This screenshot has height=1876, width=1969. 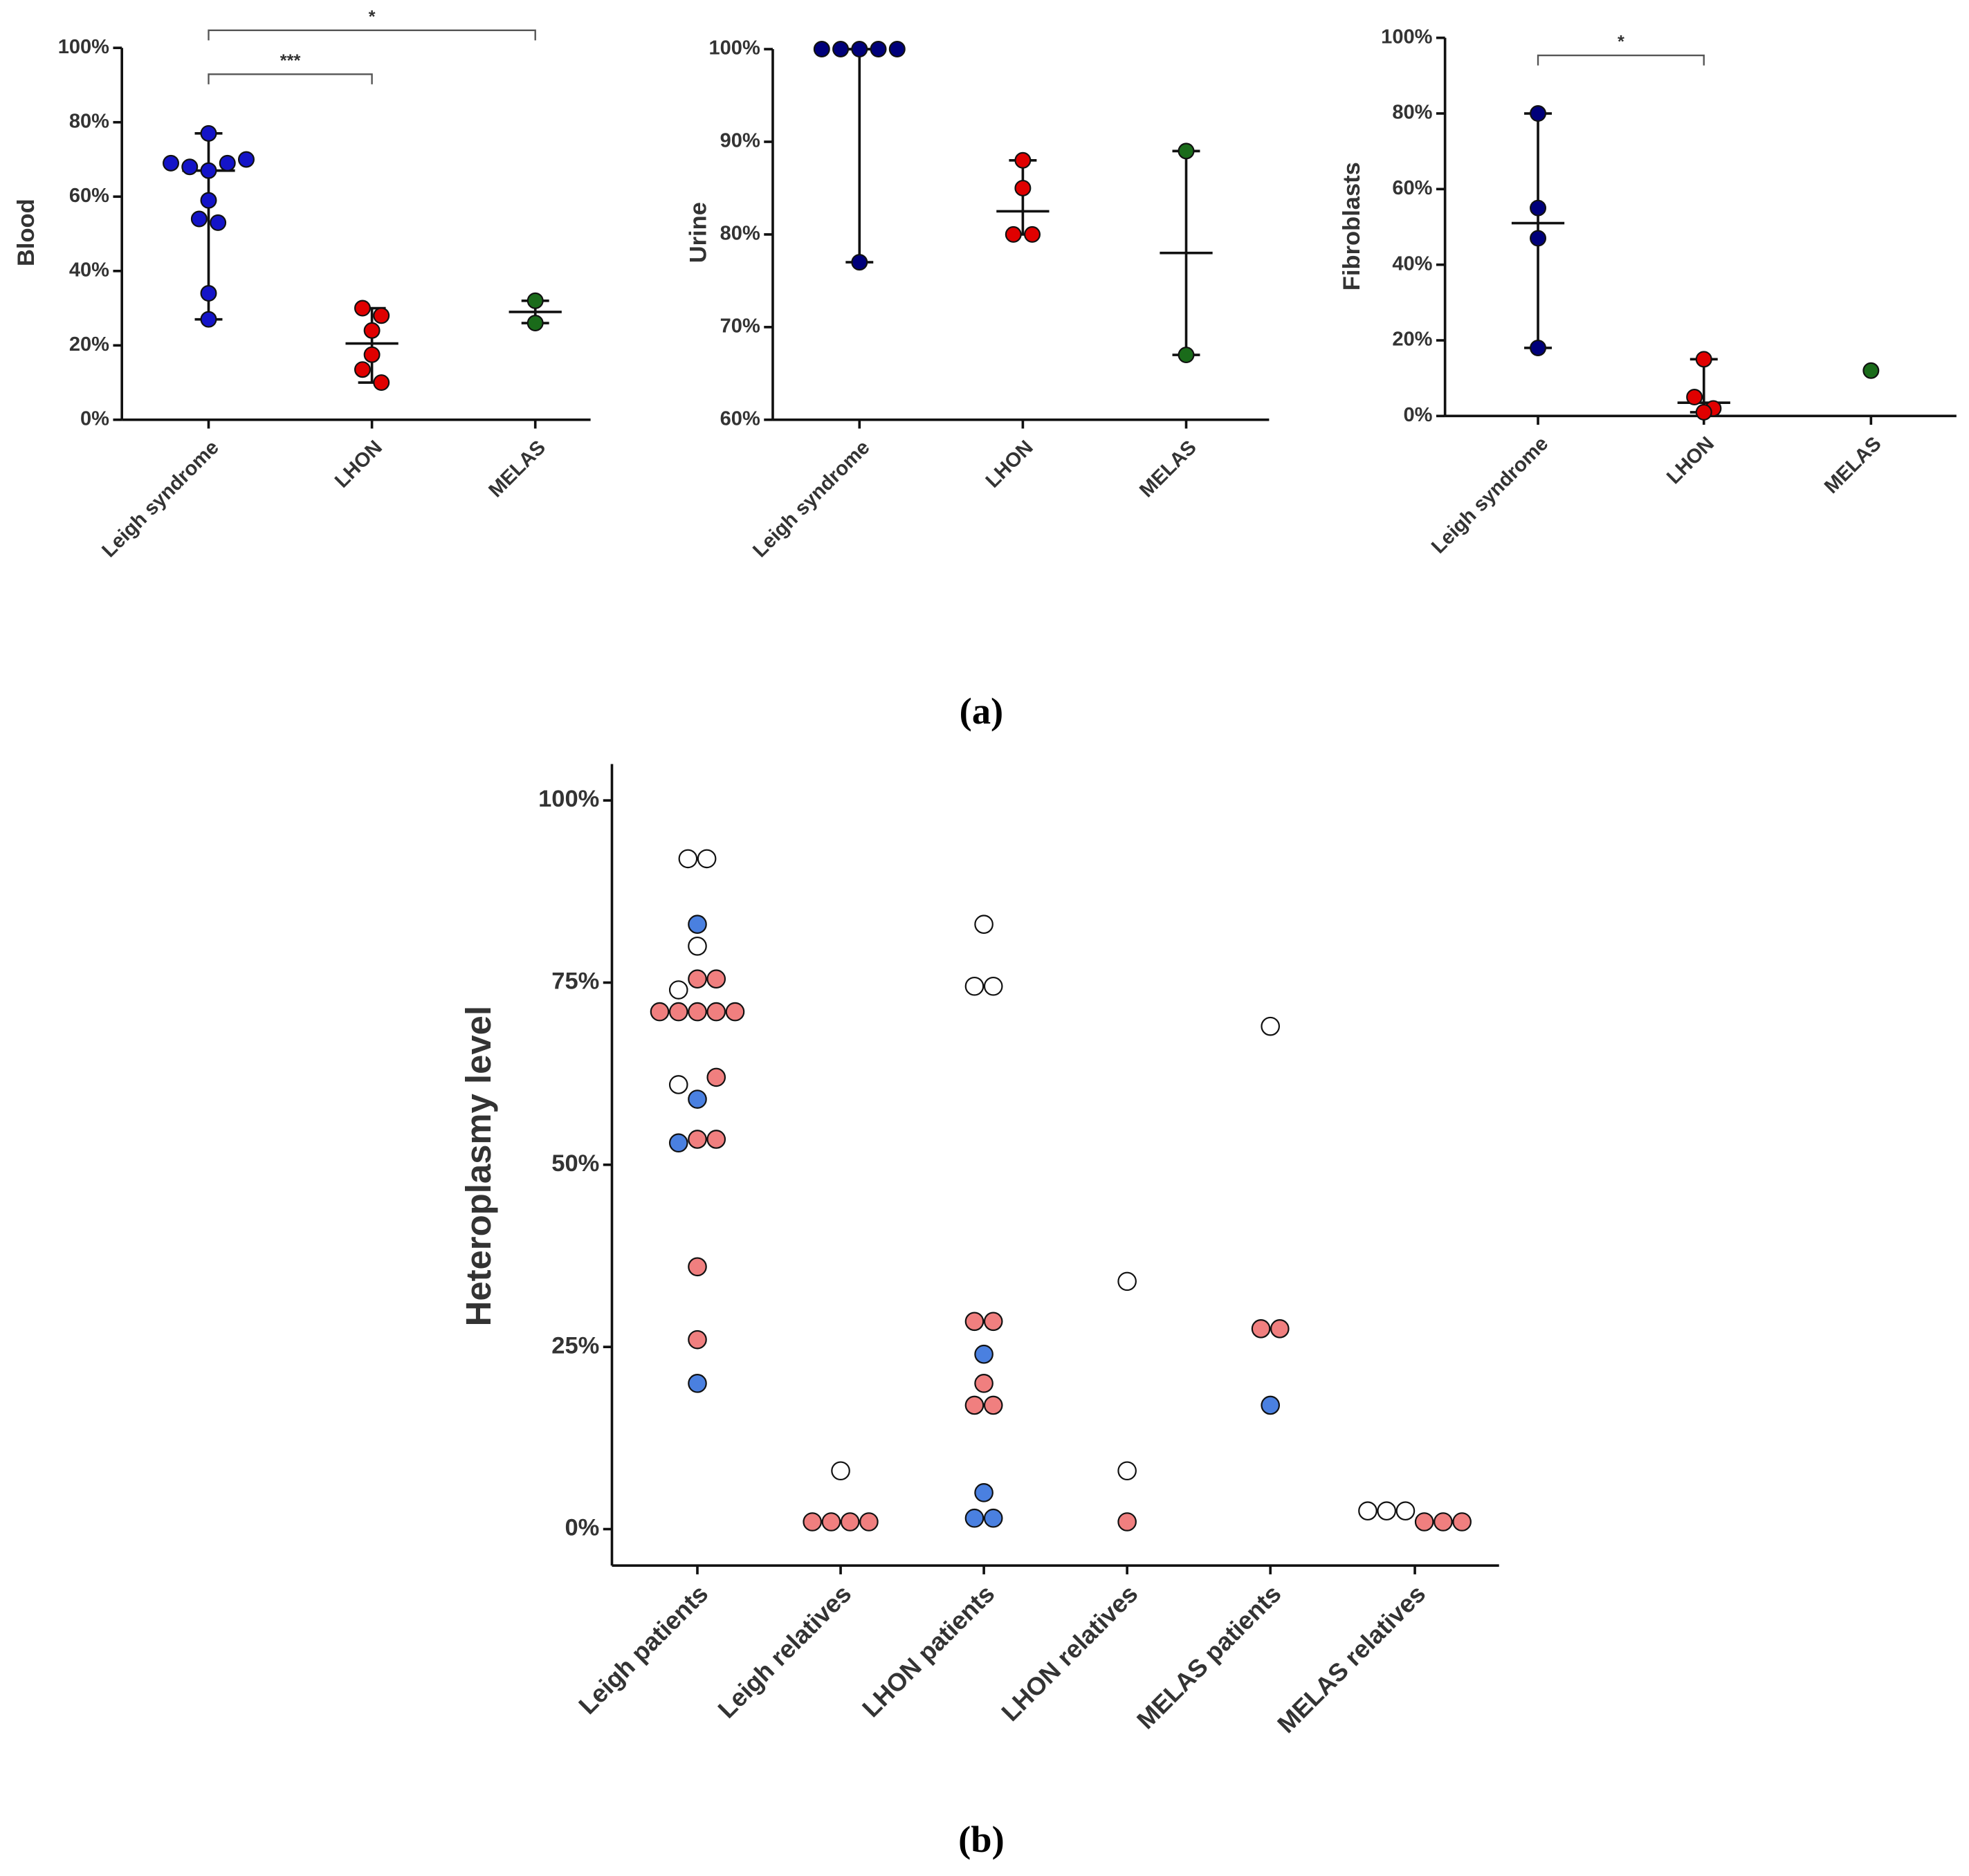 I want to click on x-tick-label: Leigh patients, so click(x=643, y=1649).